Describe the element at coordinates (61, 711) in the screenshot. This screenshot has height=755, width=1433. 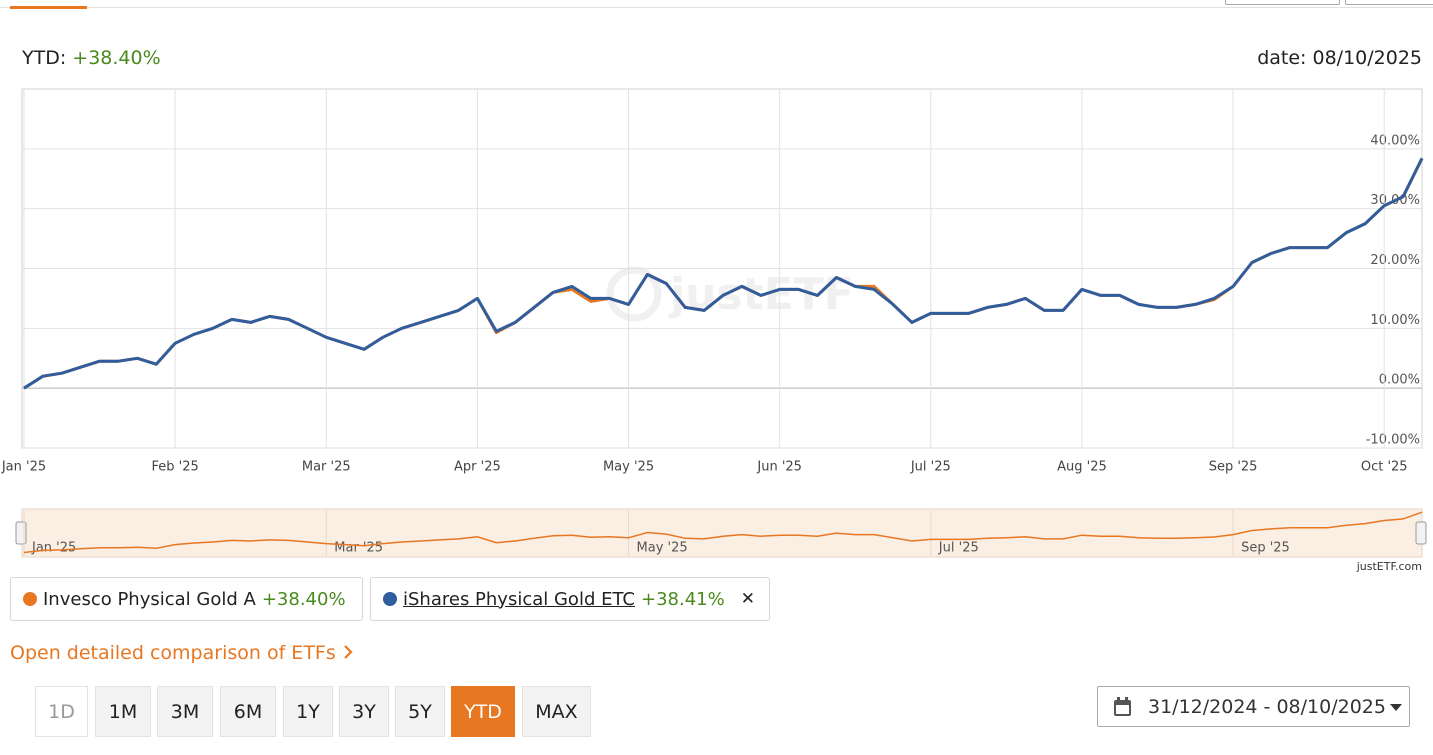
I see `range-button: 1D` at that location.